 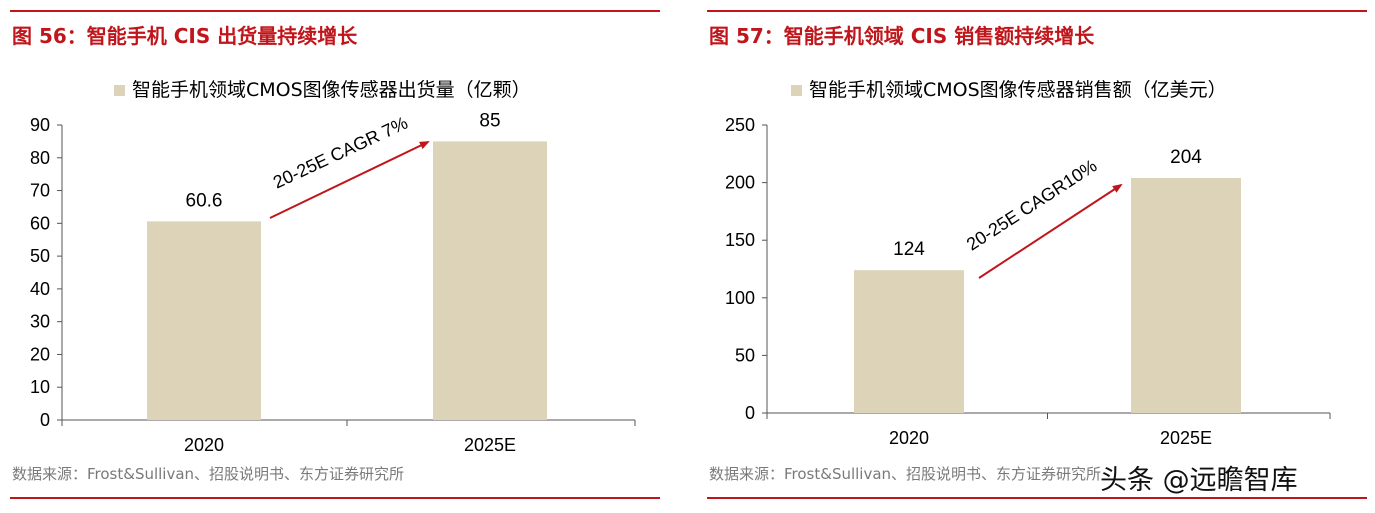 What do you see at coordinates (331, 90) in the screenshot?
I see `legend-label: 智能手机领域CMOS图像传感器出货量（亿颗）` at bounding box center [331, 90].